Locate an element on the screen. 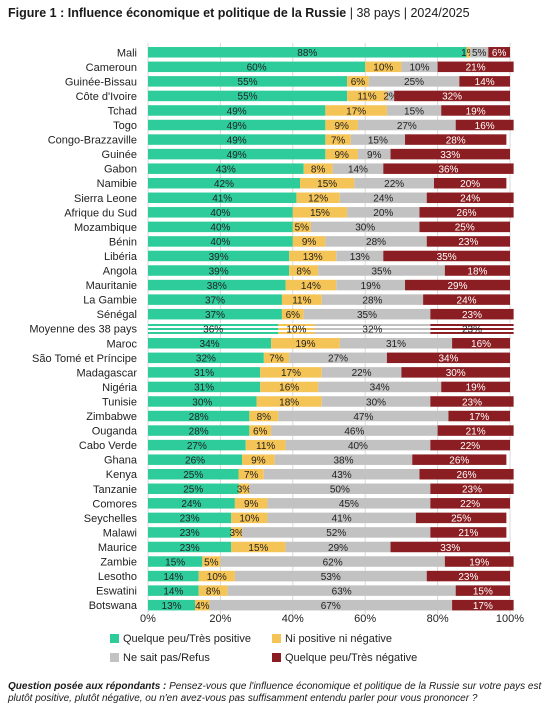 The height and width of the screenshot is (721, 553). category-label: Sénégal is located at coordinates (117, 315).